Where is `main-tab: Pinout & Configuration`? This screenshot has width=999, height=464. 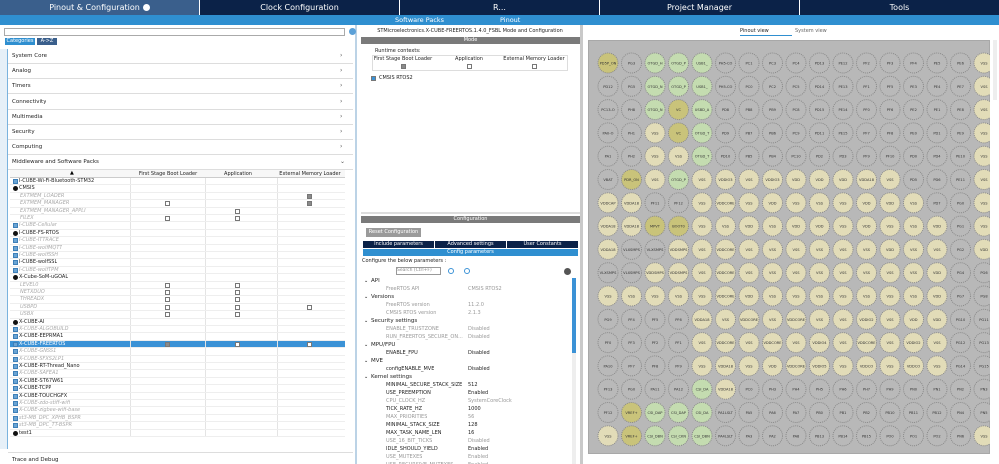 main-tab: Pinout & Configuration is located at coordinates (99, 7).